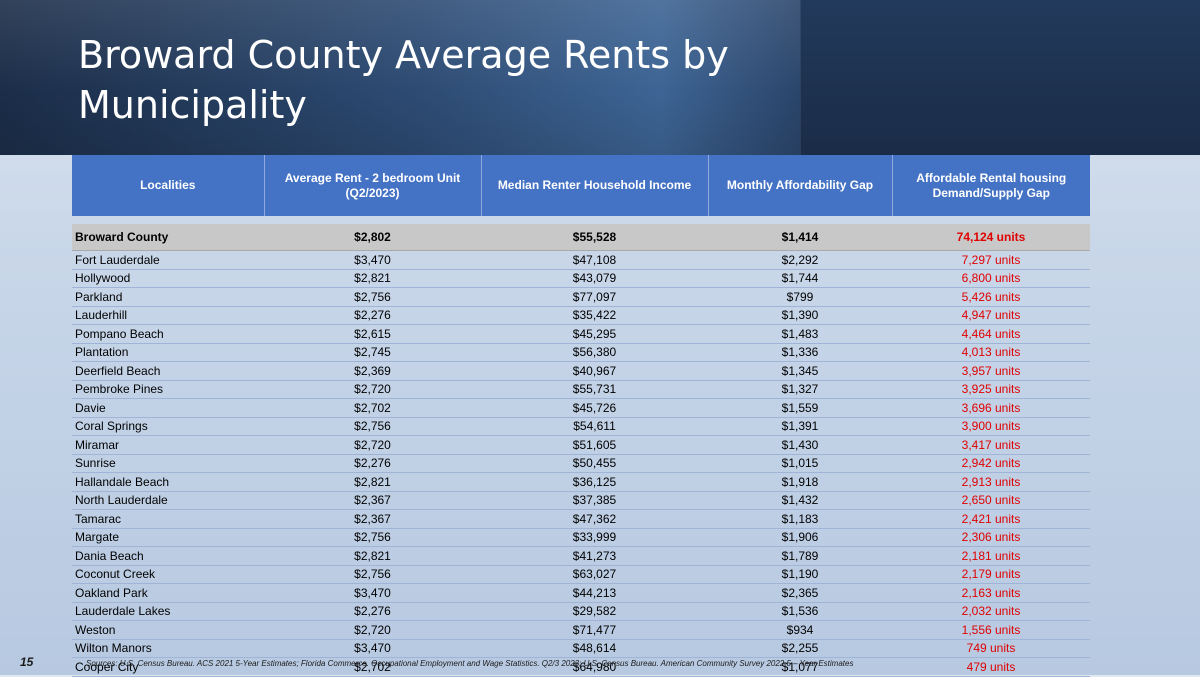 Image resolution: width=1200 pixels, height=677 pixels. What do you see at coordinates (991, 611) in the screenshot?
I see `cell-units: 2,032 units` at bounding box center [991, 611].